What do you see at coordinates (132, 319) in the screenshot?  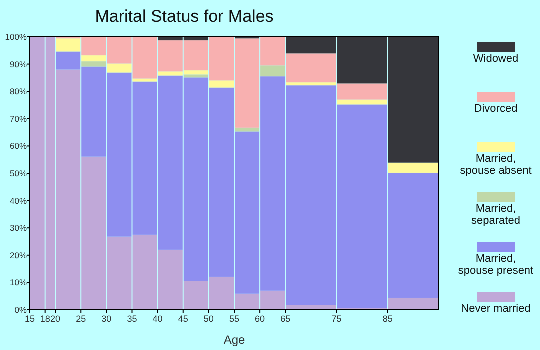 I see `x-tick-label: 35` at bounding box center [132, 319].